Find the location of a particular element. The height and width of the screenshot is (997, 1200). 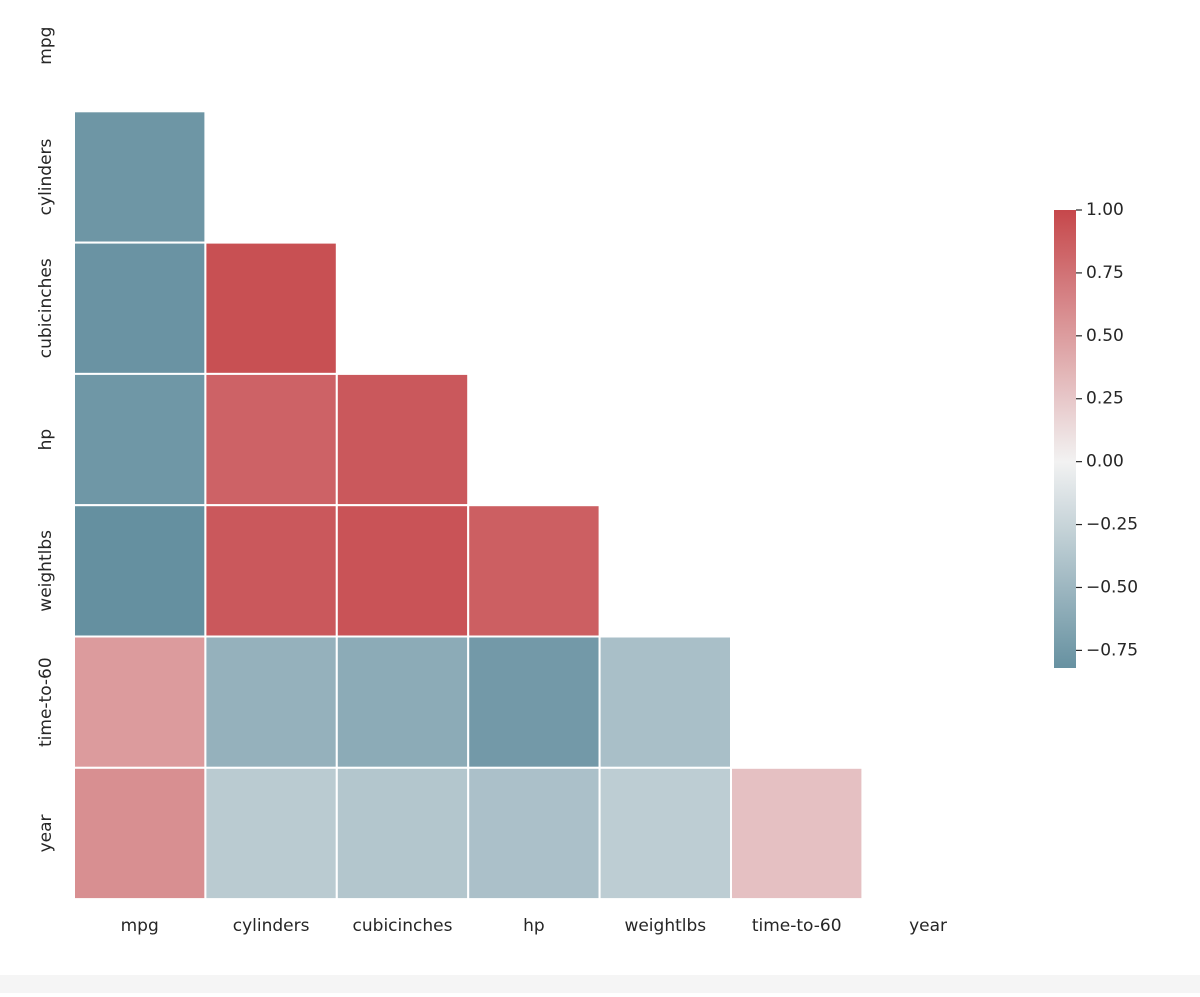

bottom-strip is located at coordinates (600, 984).